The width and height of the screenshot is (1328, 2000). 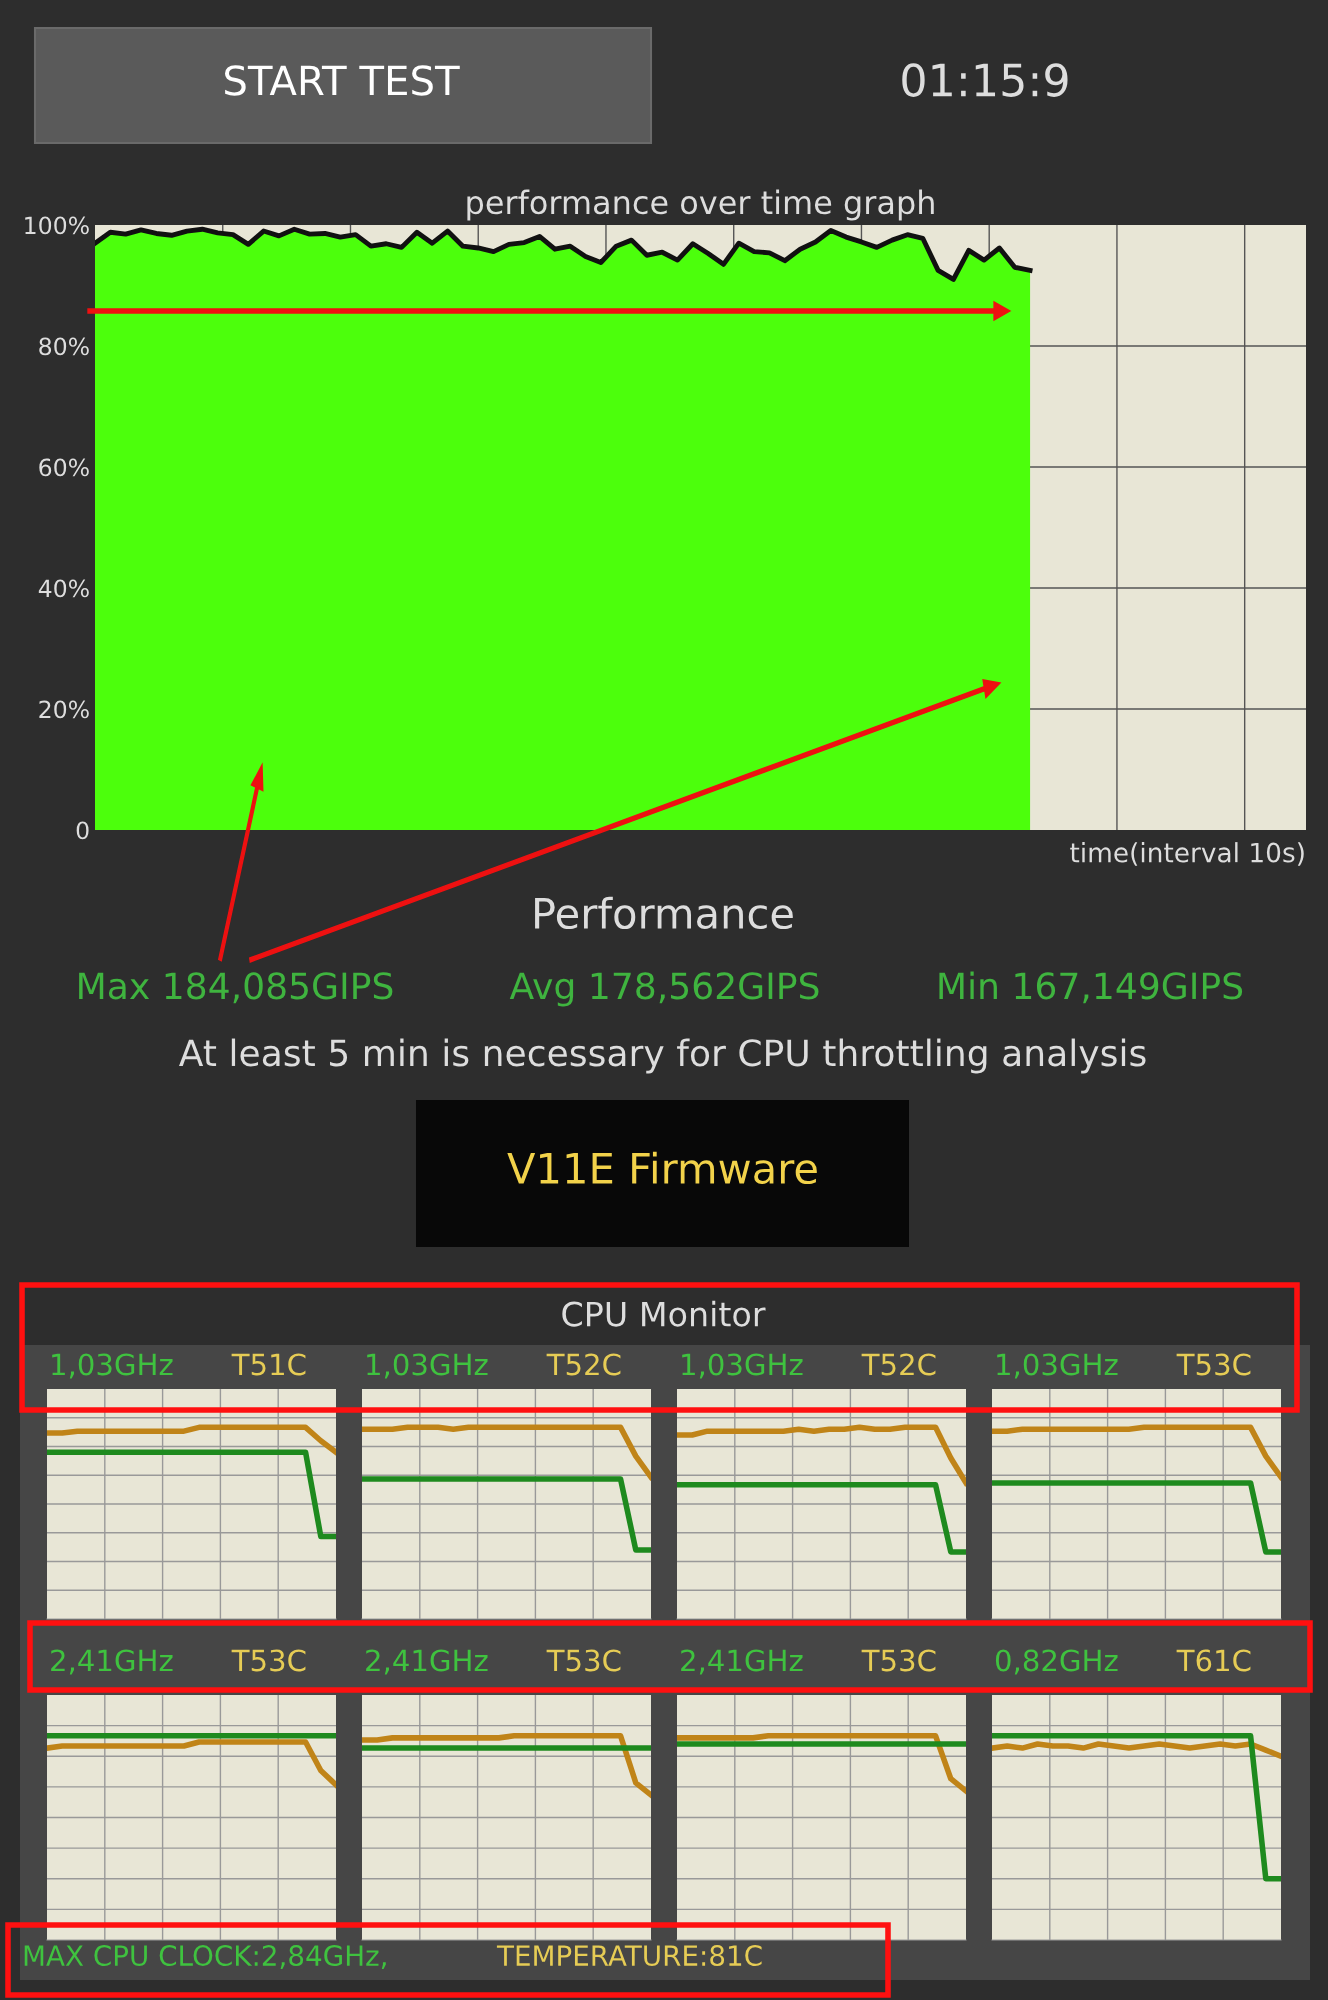 I want to click on text: T61C, so click(x=1213, y=1660).